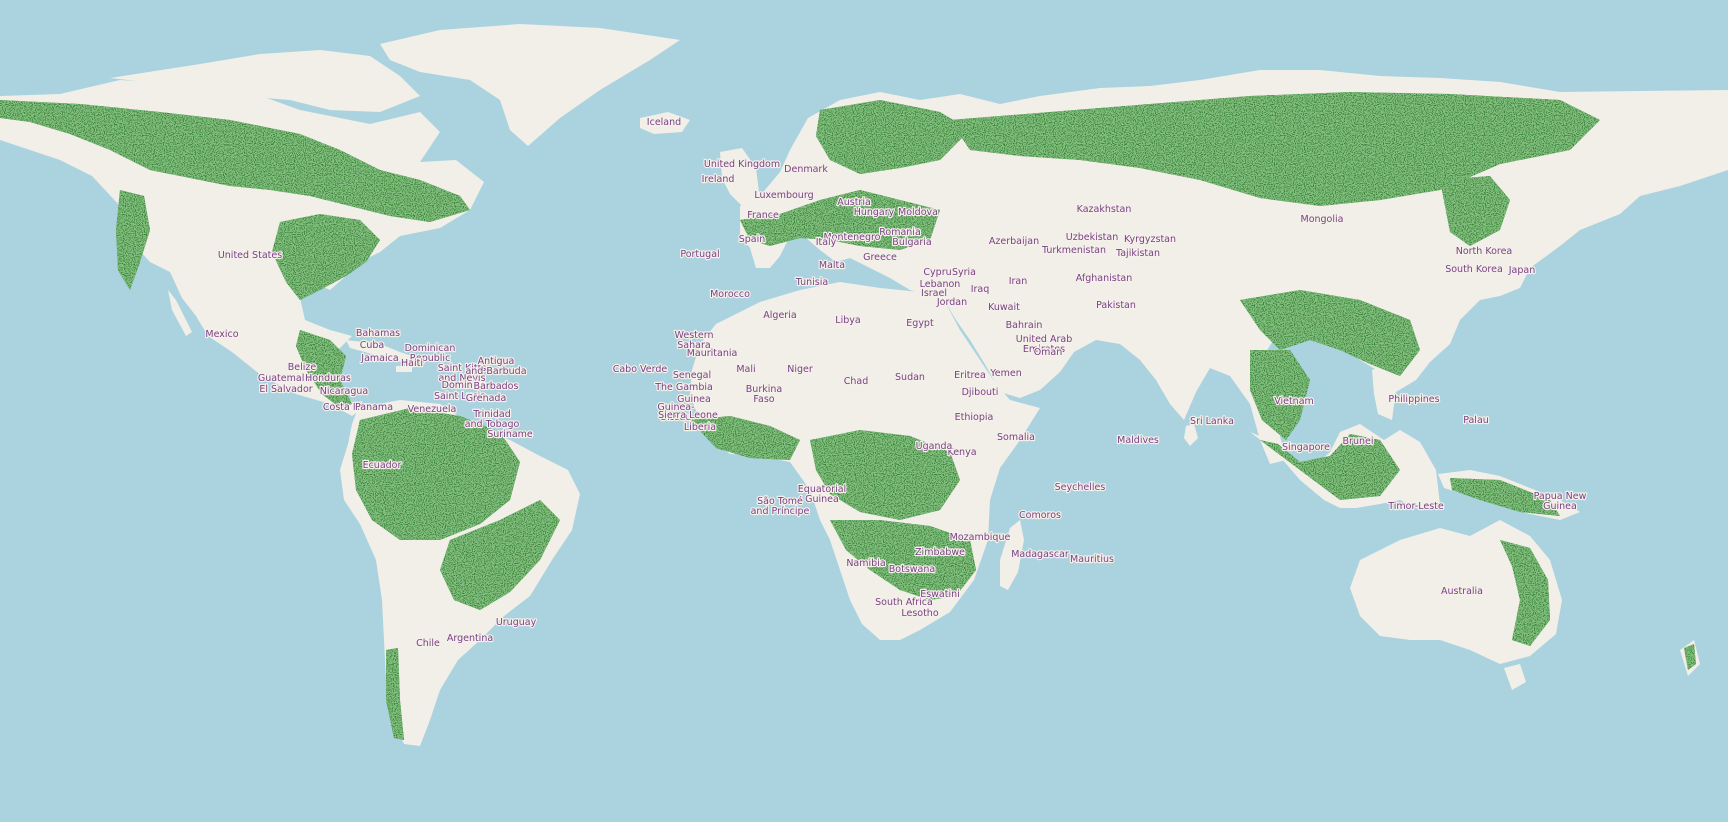  What do you see at coordinates (412, 363) in the screenshot?
I see `country-label-haiti: Haiti` at bounding box center [412, 363].